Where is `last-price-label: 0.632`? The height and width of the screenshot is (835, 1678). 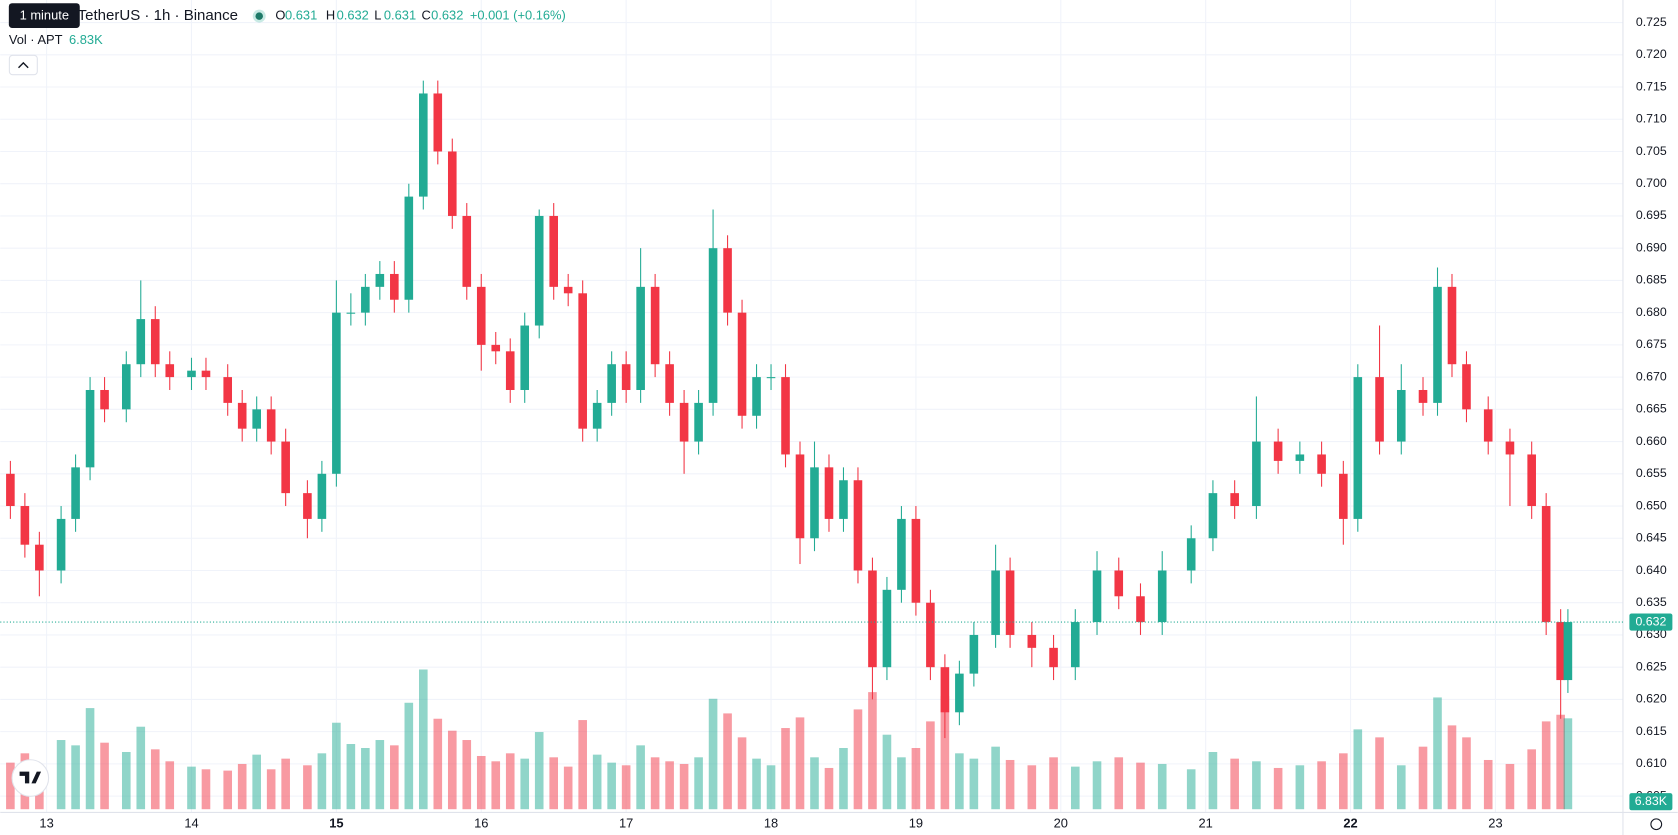 last-price-label: 0.632 is located at coordinates (1650, 621).